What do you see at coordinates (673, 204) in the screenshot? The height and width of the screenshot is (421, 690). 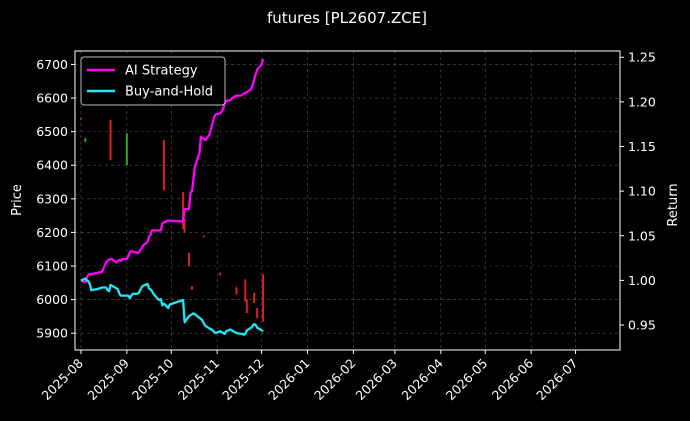 I see `y-axis-right-label: Return` at bounding box center [673, 204].